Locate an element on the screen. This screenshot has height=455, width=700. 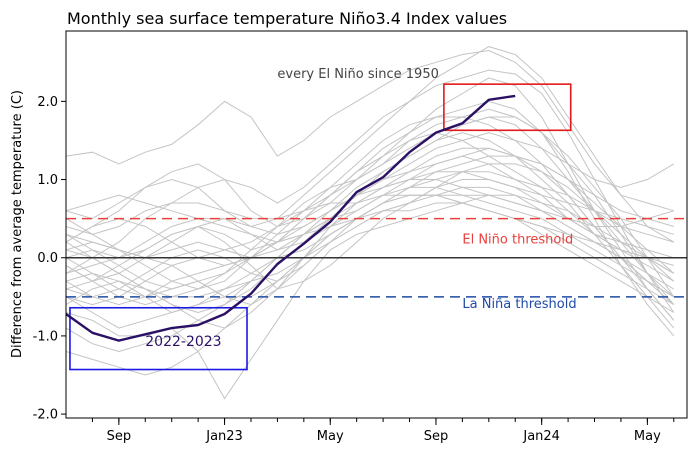
highlight-period-box is located at coordinates (158, 338).